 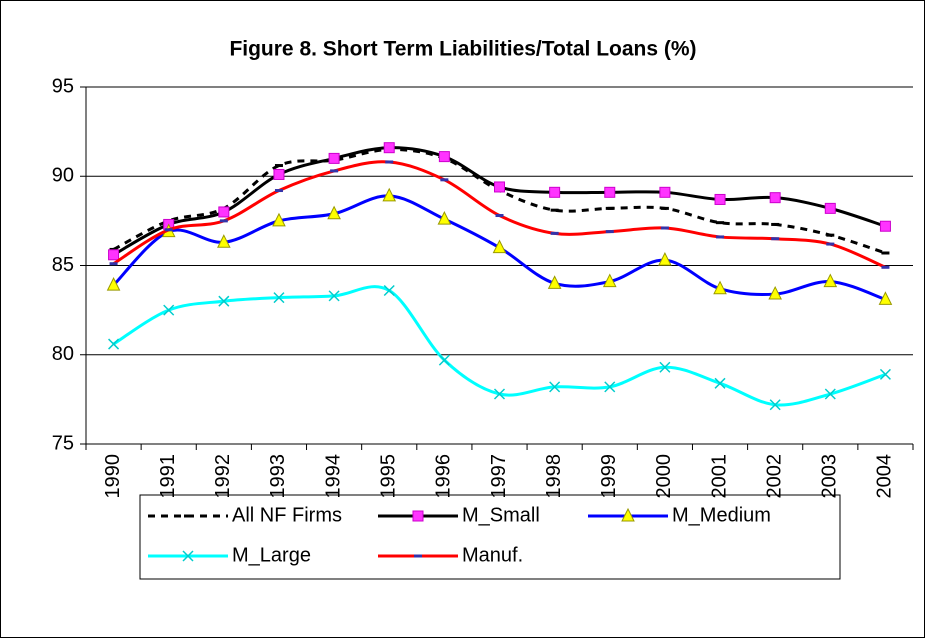 I want to click on legend, so click(x=490, y=537).